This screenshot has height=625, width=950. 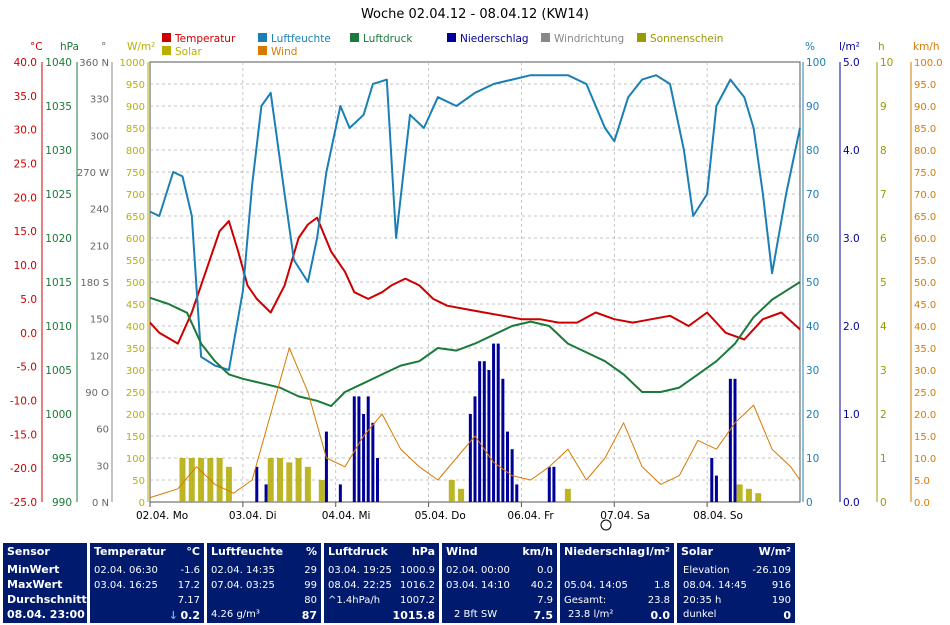 I want to click on solar-axis-tick: 850, so click(x=135, y=129).